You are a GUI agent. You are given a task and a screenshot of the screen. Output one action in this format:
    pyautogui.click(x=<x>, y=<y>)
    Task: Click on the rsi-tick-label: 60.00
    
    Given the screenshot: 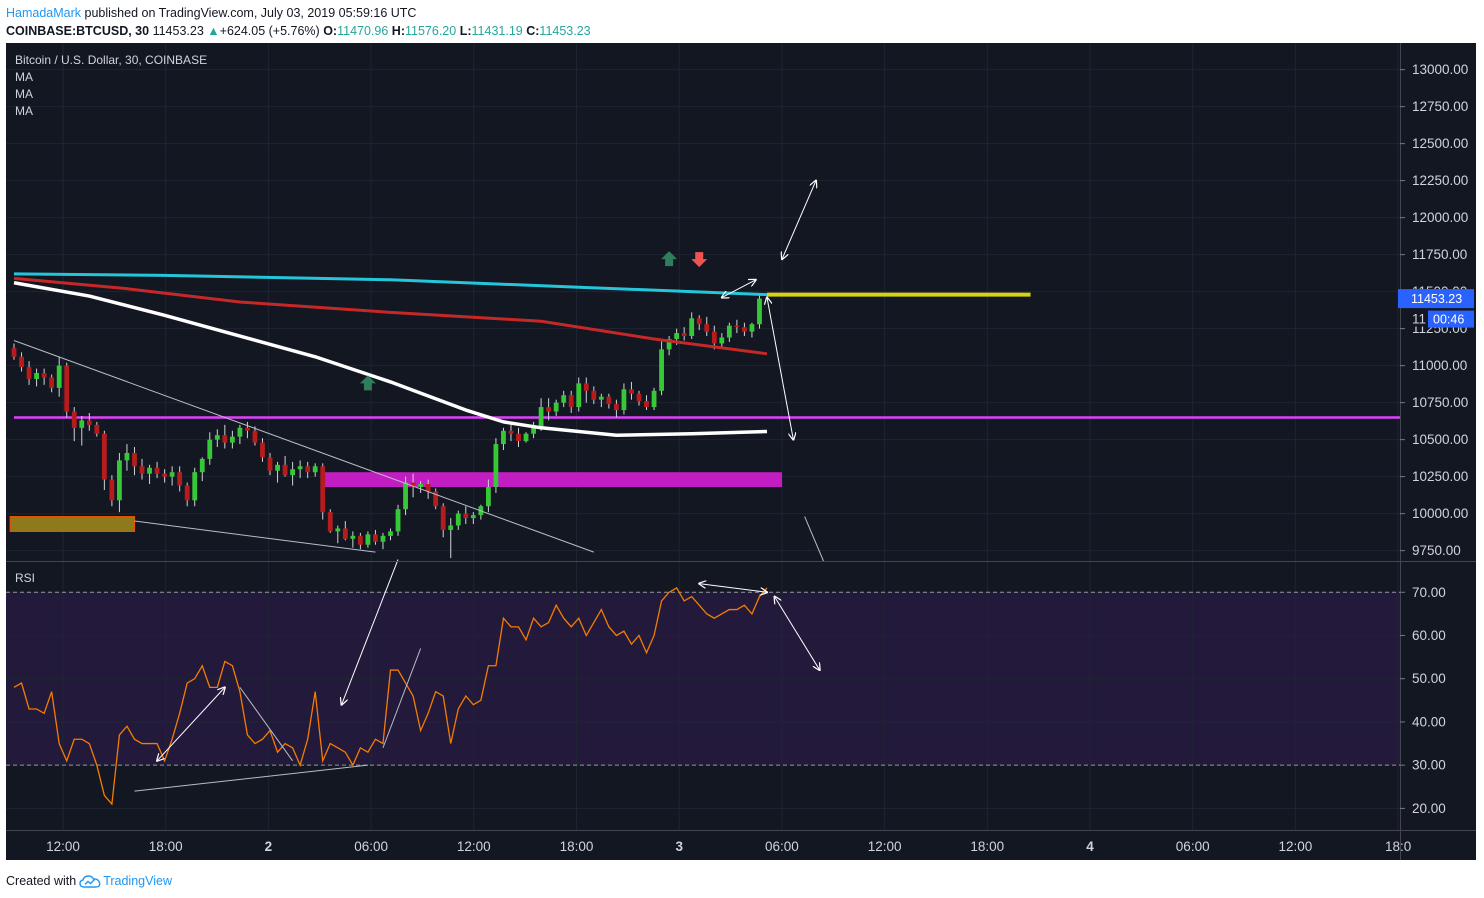 What is the action you would take?
    pyautogui.click(x=1429, y=635)
    